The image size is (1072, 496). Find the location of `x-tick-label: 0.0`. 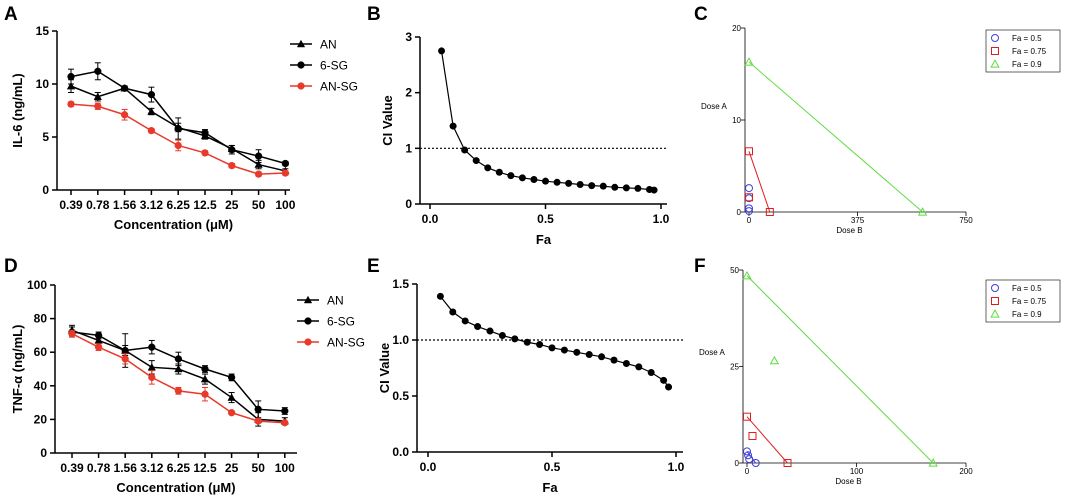

x-tick-label: 0.0 is located at coordinates (428, 467).